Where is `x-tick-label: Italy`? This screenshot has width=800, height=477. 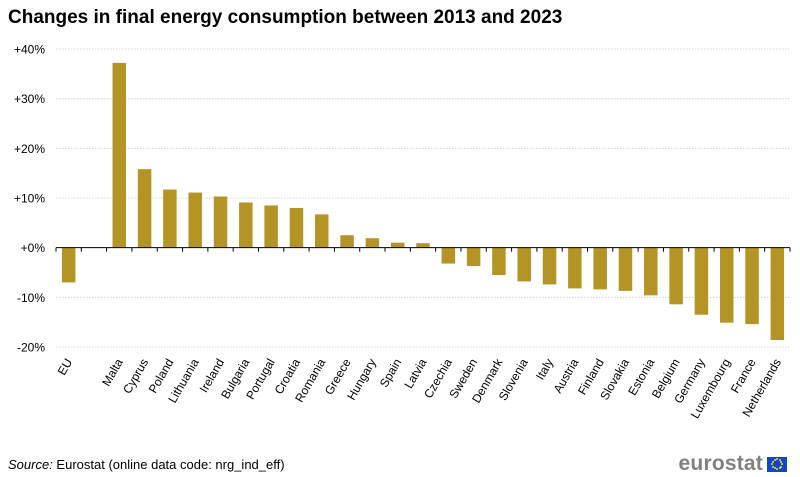
x-tick-label: Italy is located at coordinates (544, 369).